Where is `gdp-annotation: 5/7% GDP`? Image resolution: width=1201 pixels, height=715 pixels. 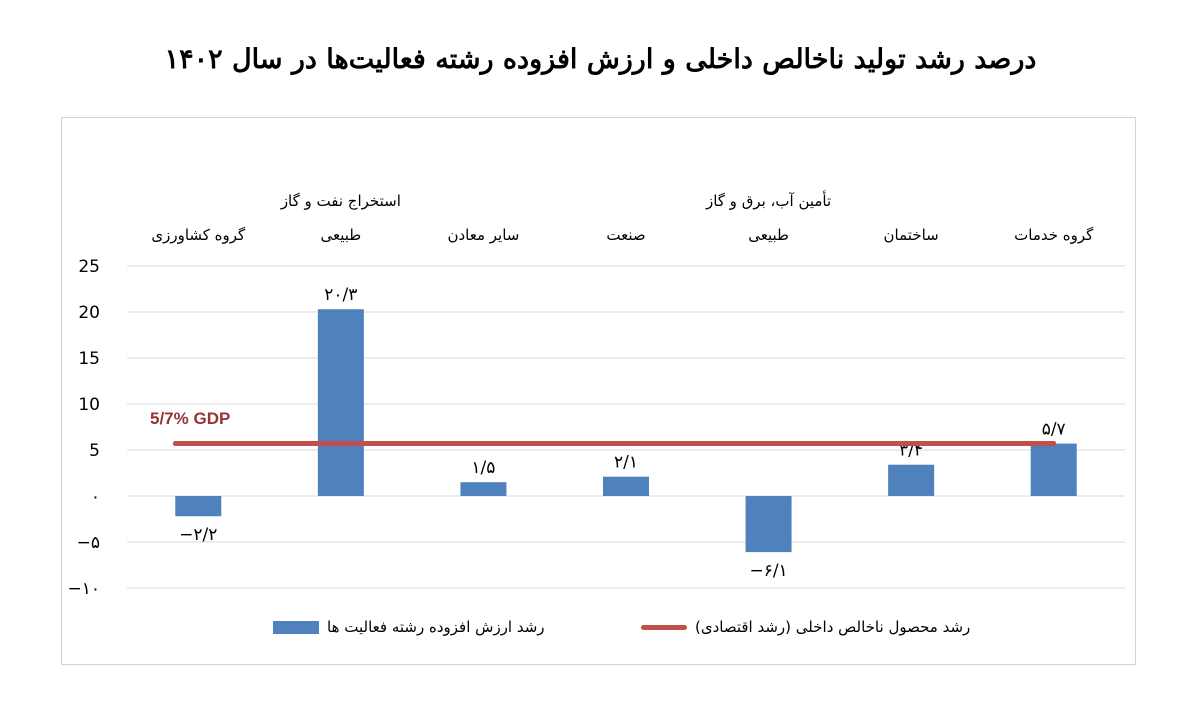 gdp-annotation: 5/7% GDP is located at coordinates (190, 418).